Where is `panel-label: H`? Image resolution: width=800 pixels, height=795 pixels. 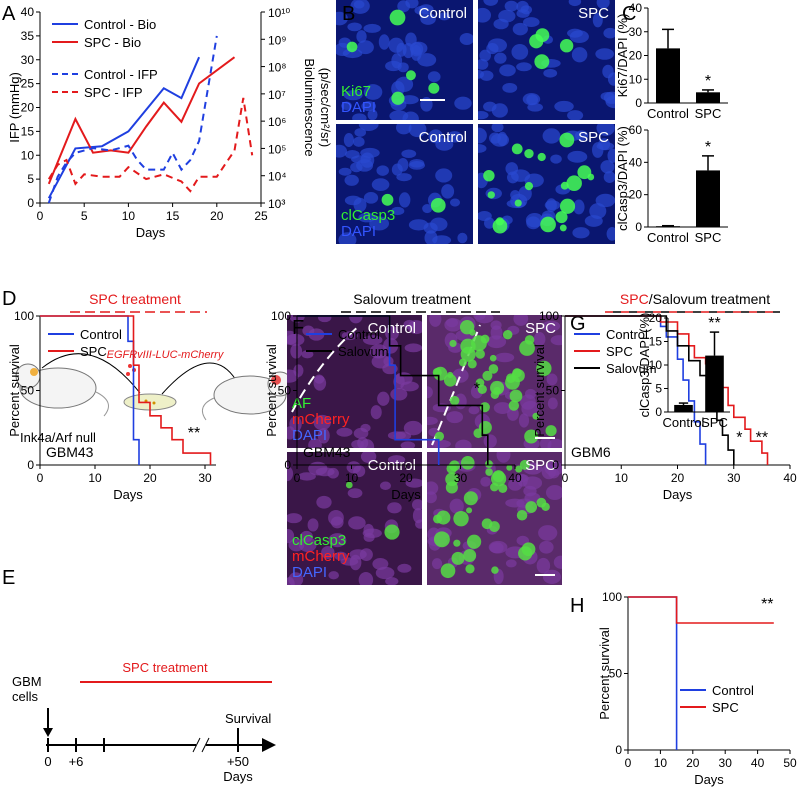
panel-label: H is located at coordinates (577, 606).